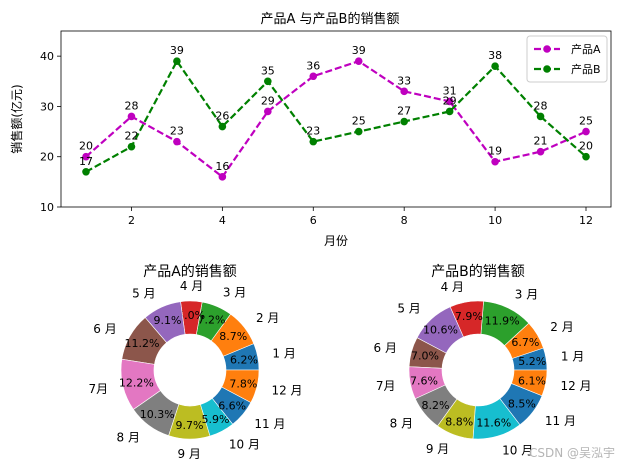  Describe the element at coordinates (495, 220) in the screenshot. I see `x-tick-label: 10` at that location.